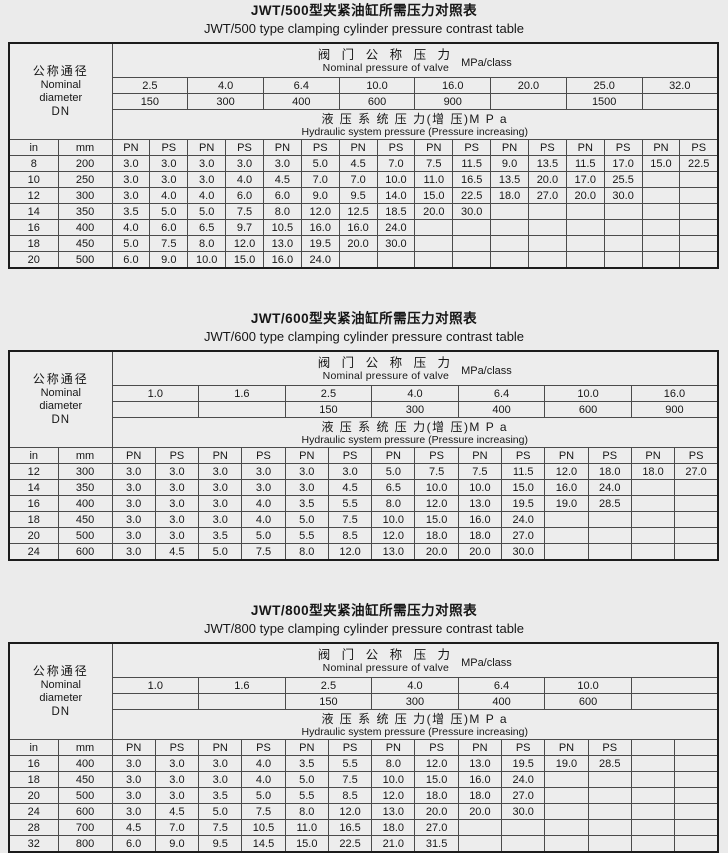  What do you see at coordinates (85, 179) in the screenshot?
I see `row-diameter-mm: 250` at bounding box center [85, 179].